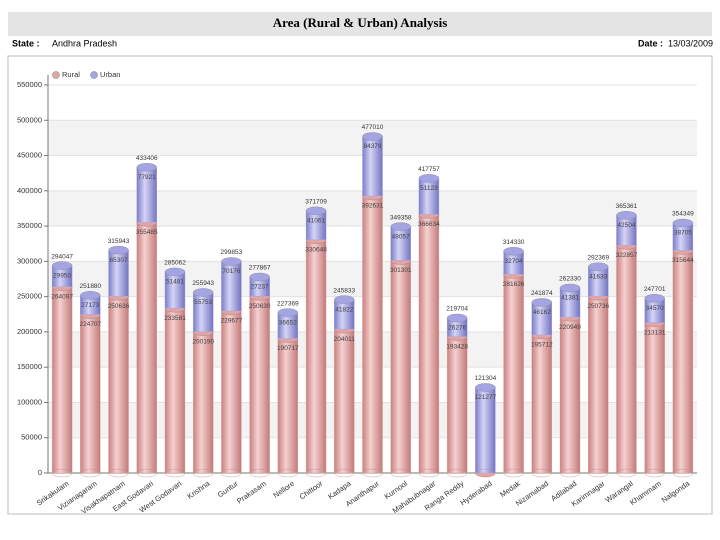 This screenshot has height=540, width=720. I want to click on total-label: 477010, so click(373, 127).